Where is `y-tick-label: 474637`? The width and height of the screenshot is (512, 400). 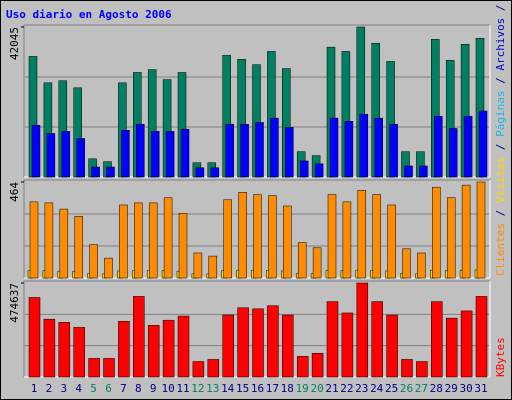 y-tick-label: 474637 is located at coordinates (14, 303).